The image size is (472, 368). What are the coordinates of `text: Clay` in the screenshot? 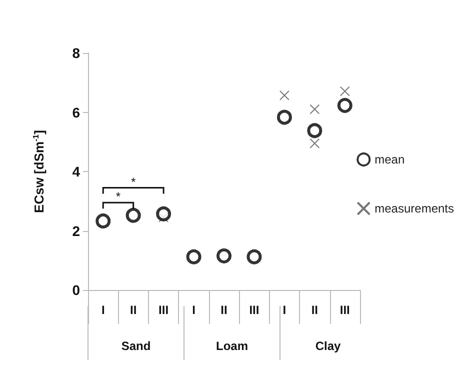 It's located at (328, 346).